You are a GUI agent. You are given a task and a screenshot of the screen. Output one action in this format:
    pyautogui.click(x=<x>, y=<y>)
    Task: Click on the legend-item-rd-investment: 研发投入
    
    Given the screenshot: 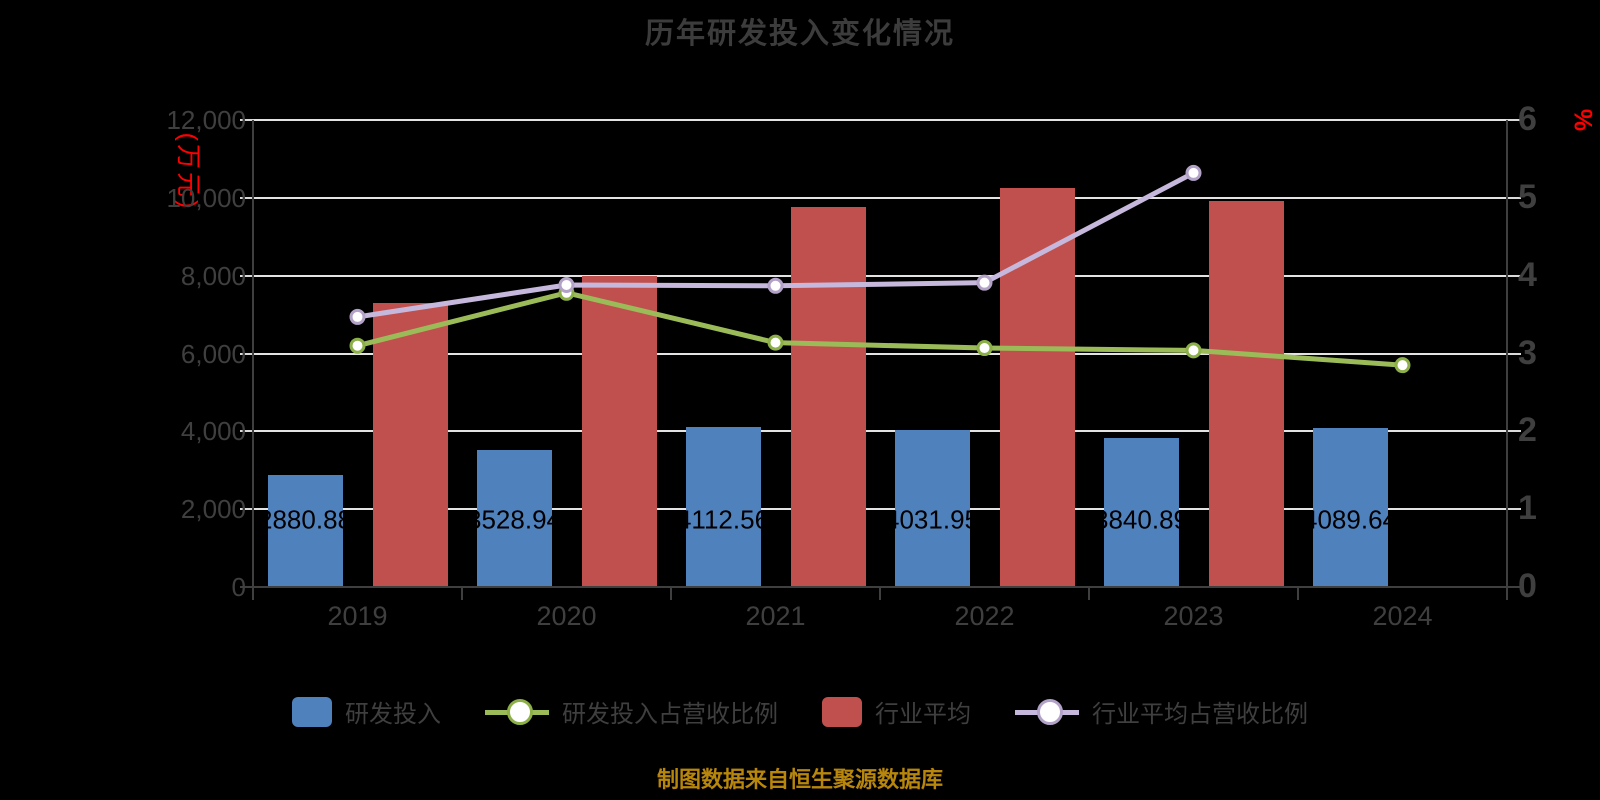 What is the action you would take?
    pyautogui.click(x=366, y=711)
    